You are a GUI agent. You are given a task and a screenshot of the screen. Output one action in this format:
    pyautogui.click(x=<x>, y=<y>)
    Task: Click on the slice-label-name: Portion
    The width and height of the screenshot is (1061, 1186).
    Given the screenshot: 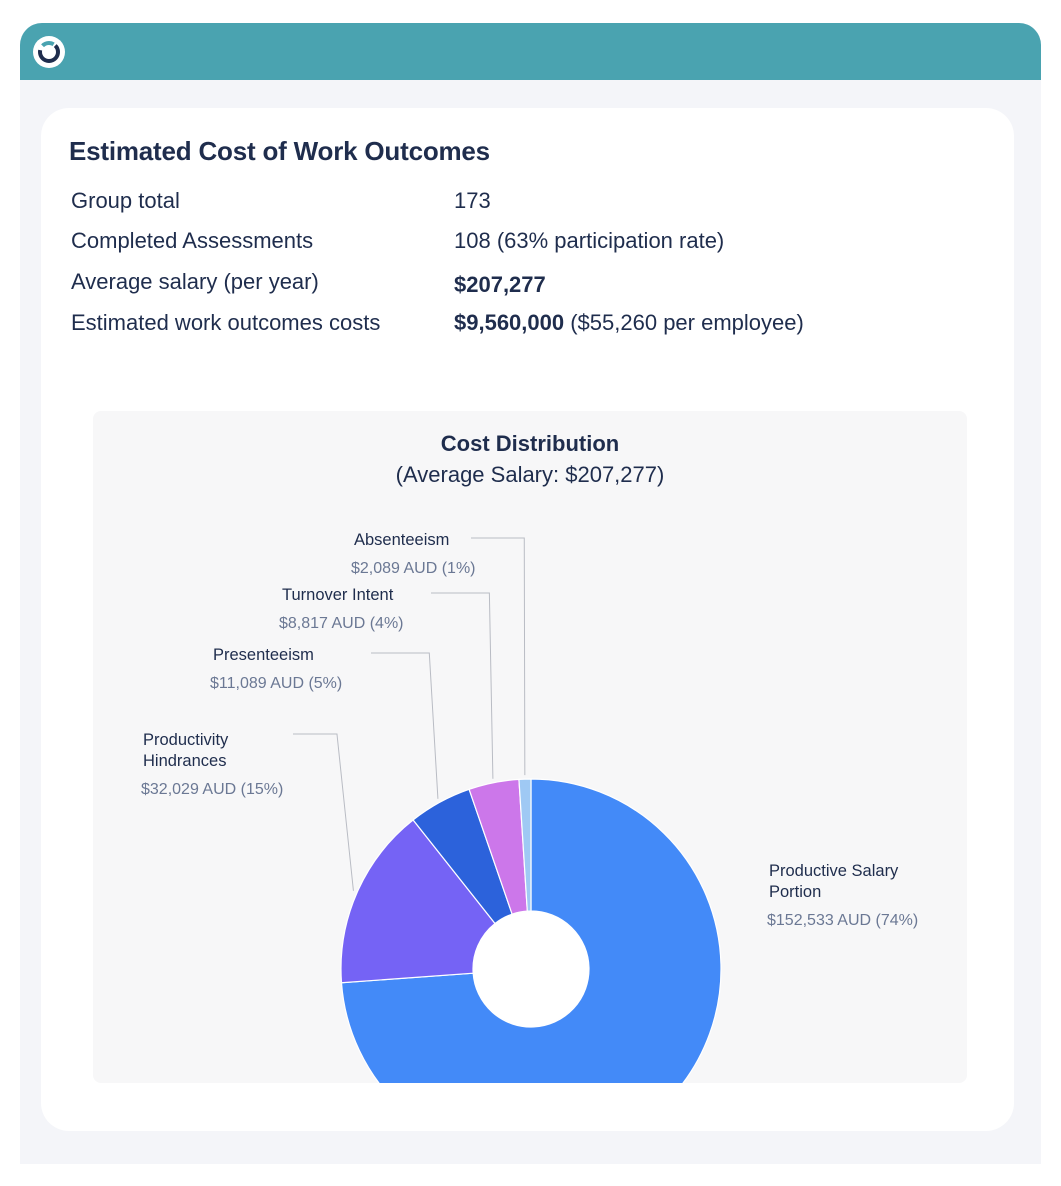 What is the action you would take?
    pyautogui.click(x=795, y=892)
    